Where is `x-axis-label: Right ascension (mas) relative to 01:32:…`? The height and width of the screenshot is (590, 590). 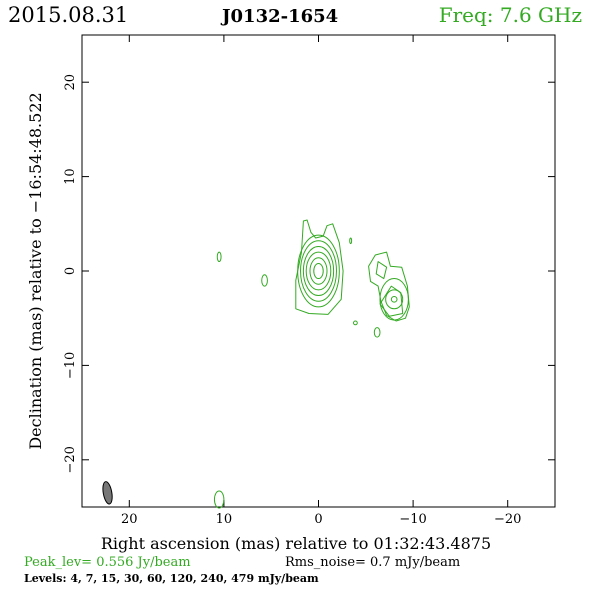 x-axis-label: Right ascension (mas) relative to 01:32:… is located at coordinates (296, 543).